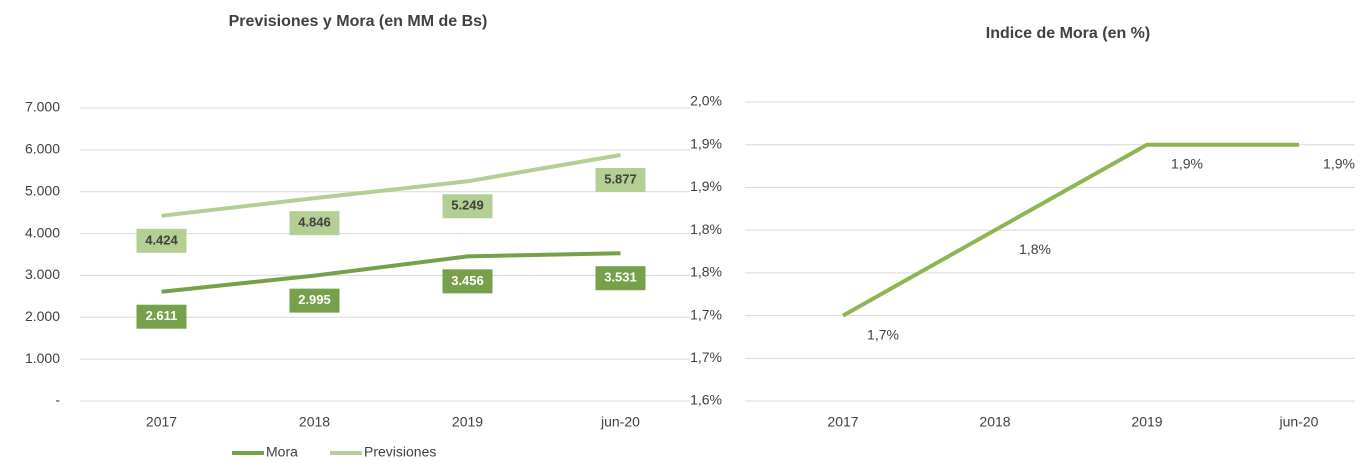 Image resolution: width=1360 pixels, height=462 pixels. I want to click on y-tick-label: 2,0%, so click(706, 101).